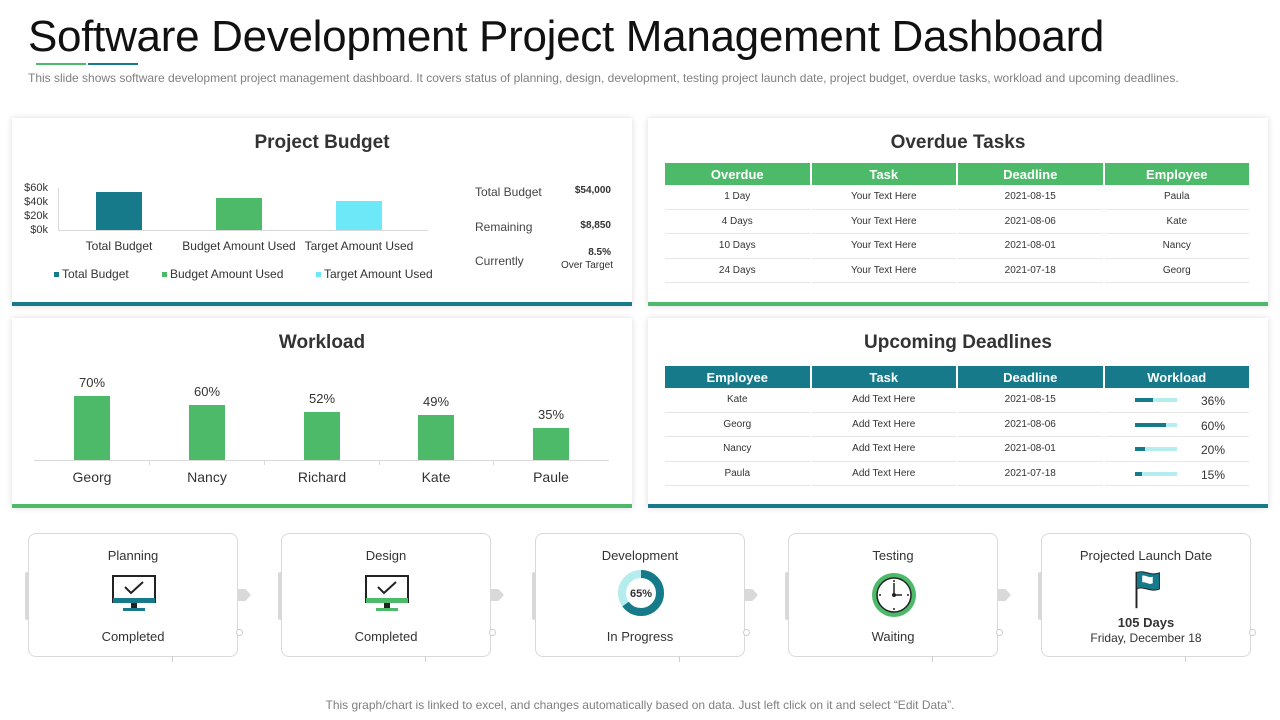  Describe the element at coordinates (321, 460) in the screenshot. I see `x-axis-line` at that location.